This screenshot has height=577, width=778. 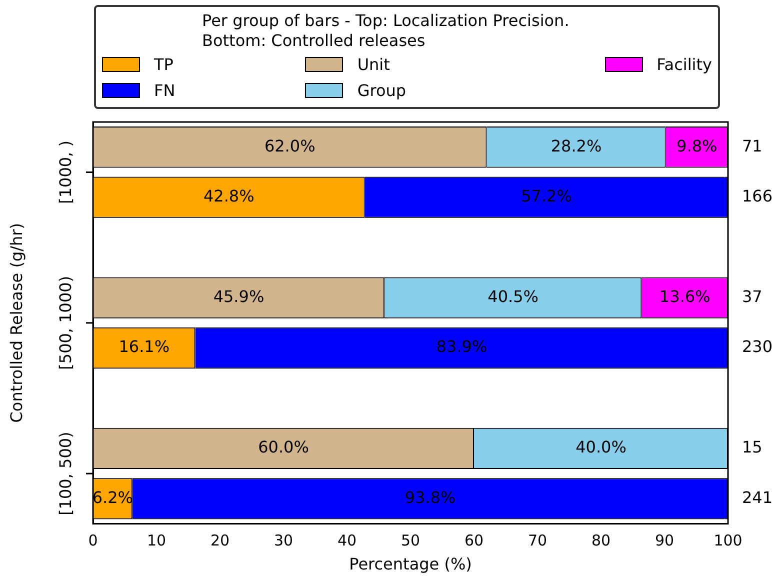 I want to click on text: 241, so click(x=757, y=497).